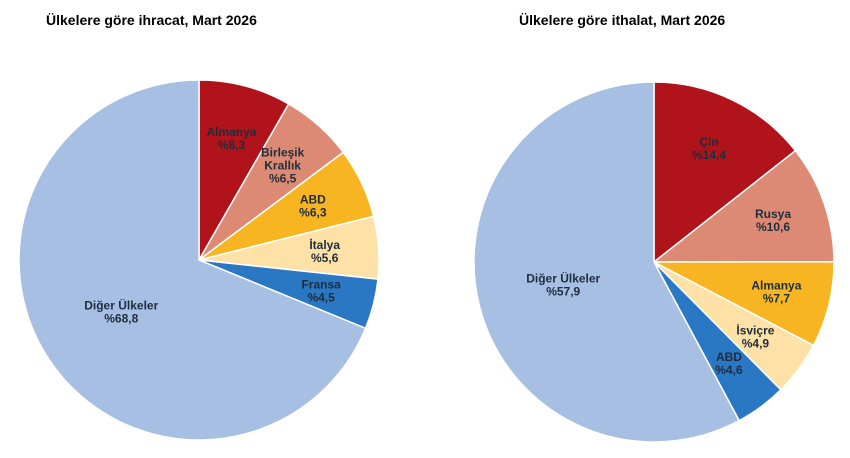  What do you see at coordinates (563, 291) in the screenshot?
I see `slice-value: %57,9` at bounding box center [563, 291].